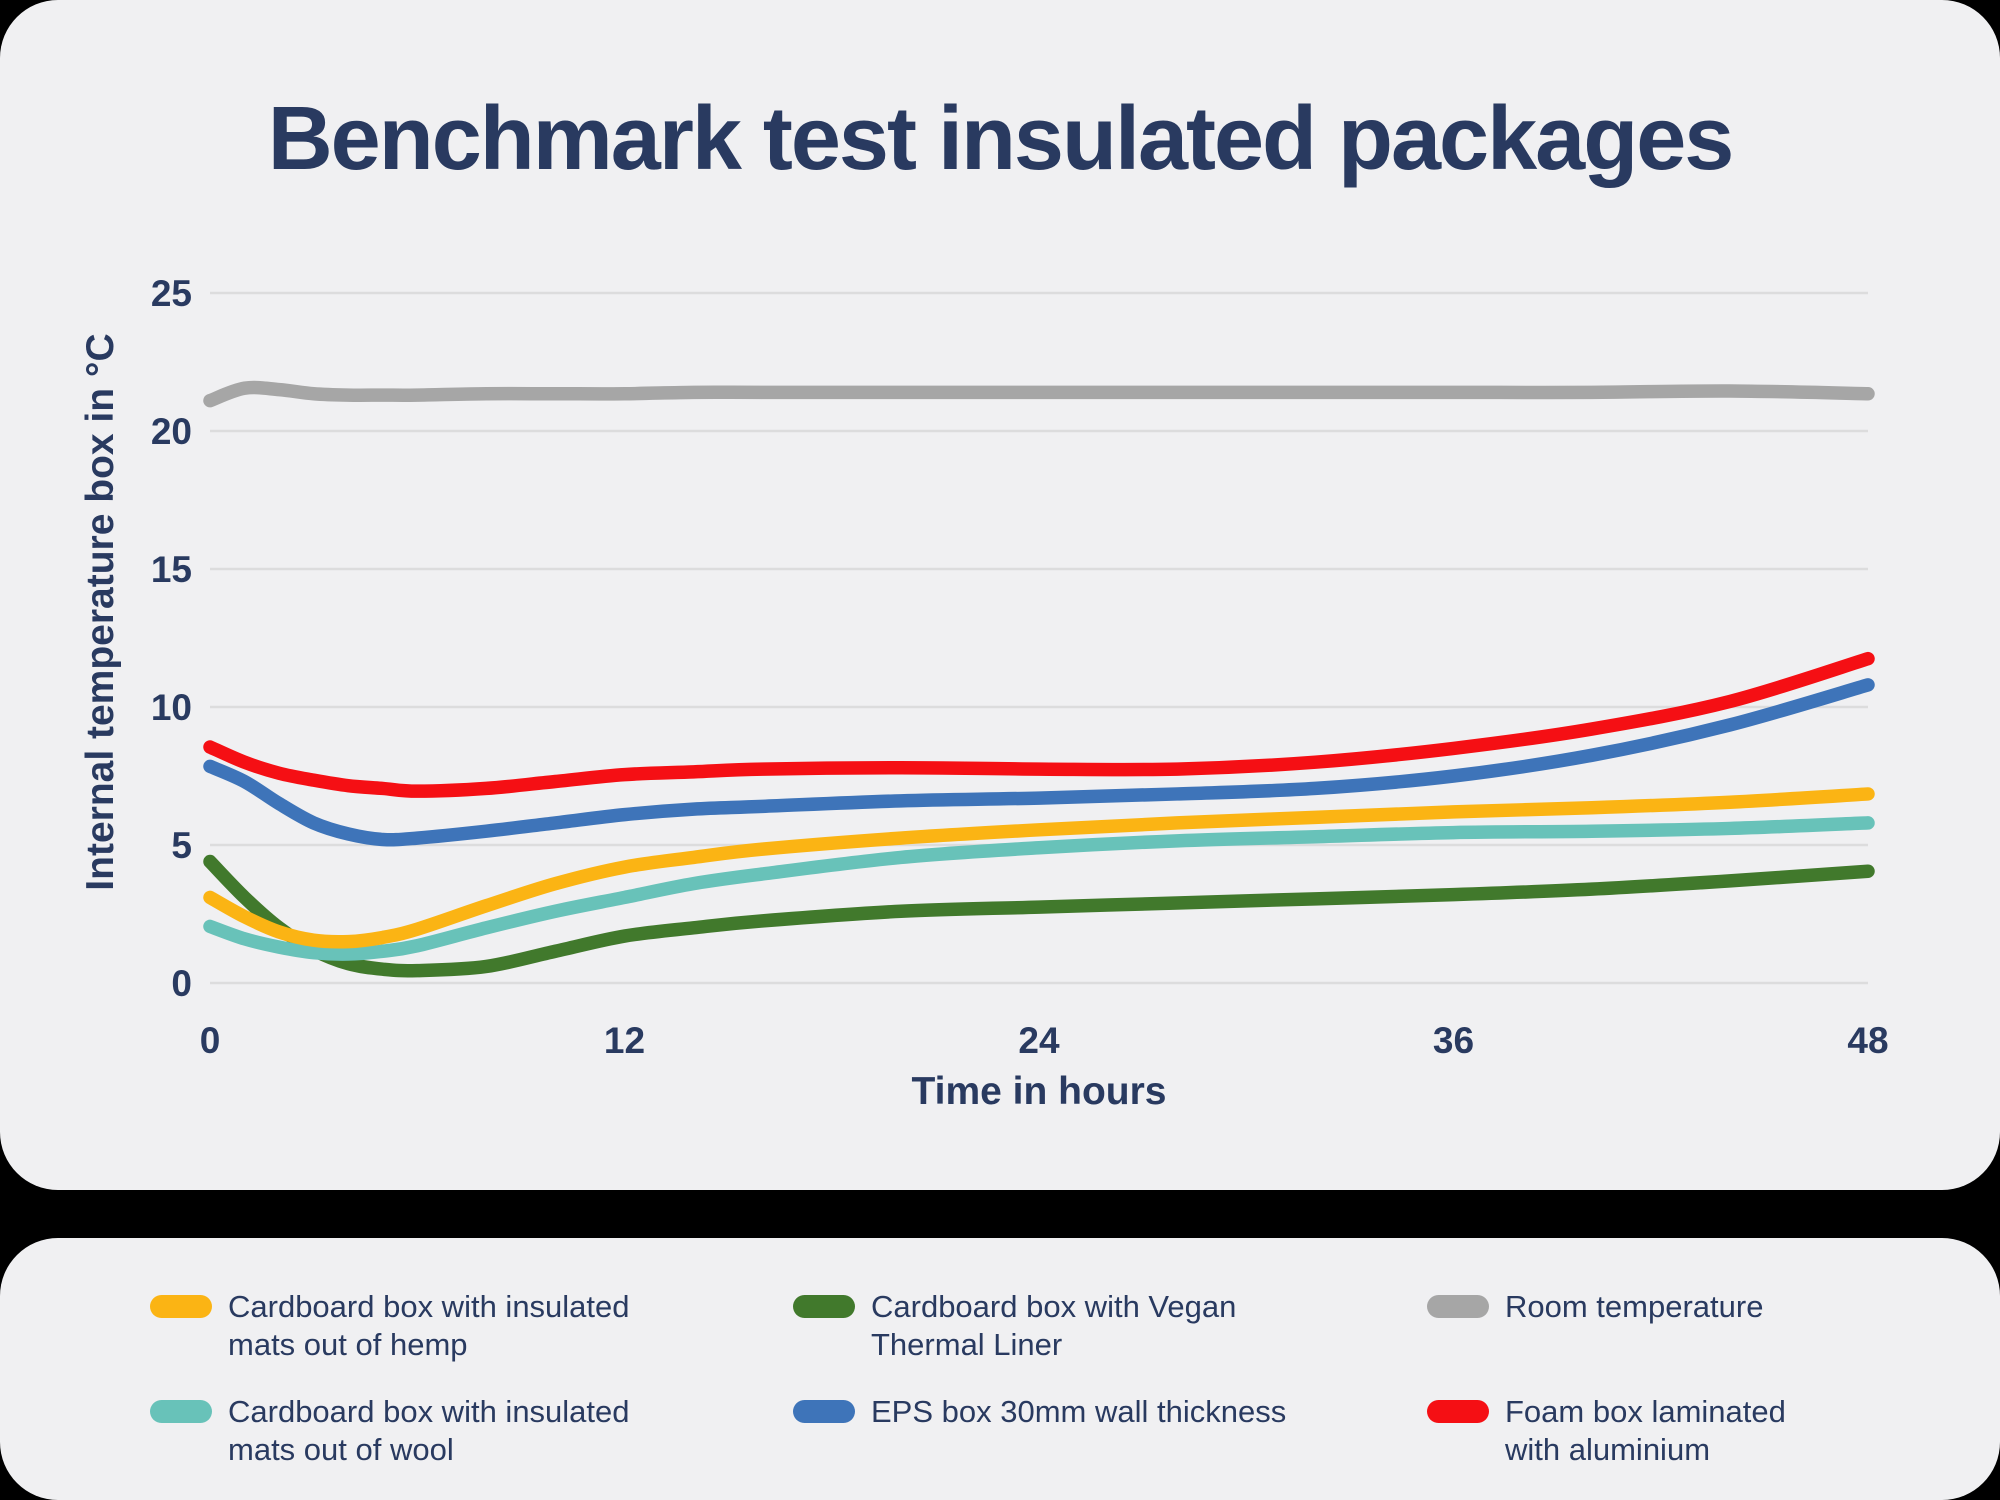 The height and width of the screenshot is (1500, 2000). What do you see at coordinates (171, 569) in the screenshot?
I see `y-tick-label: 15` at bounding box center [171, 569].